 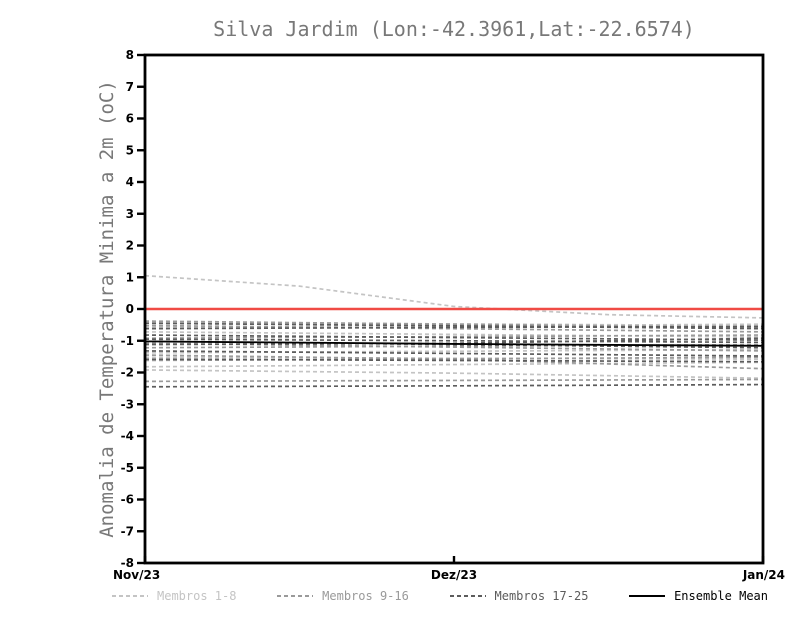 I want to click on legend-label: Membros 9-16, so click(x=365, y=596).